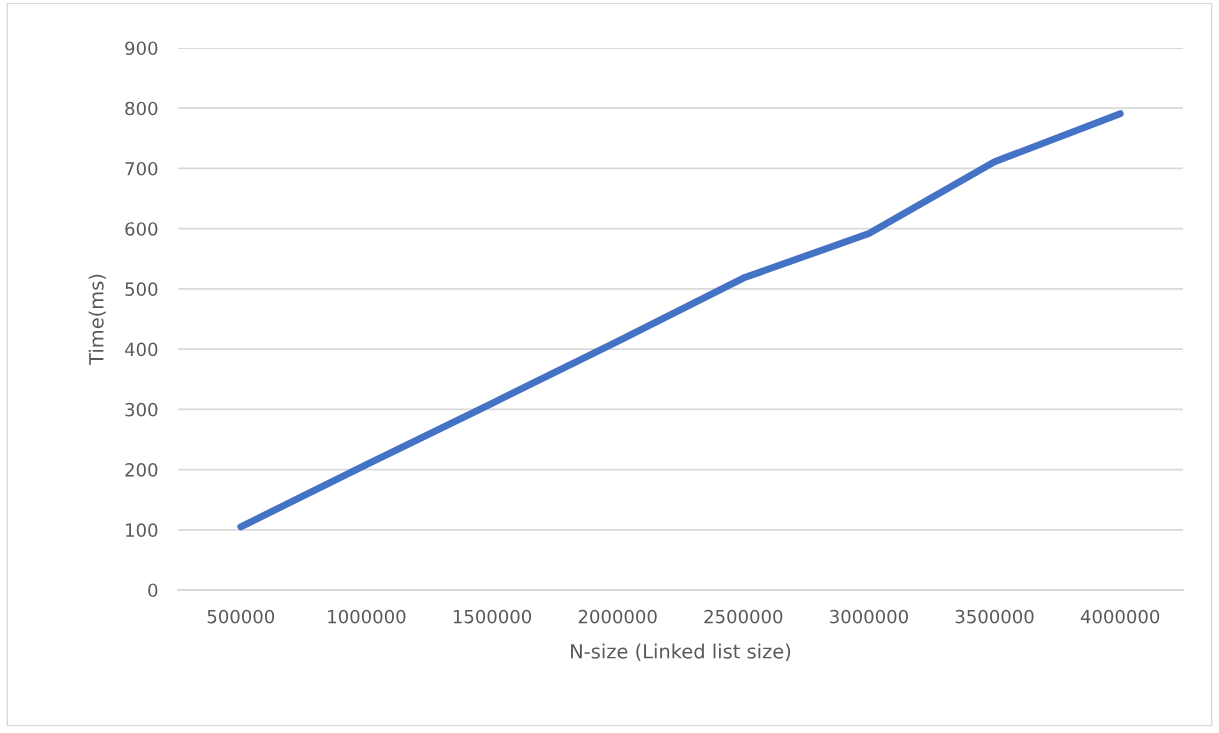 This screenshot has height=733, width=1219. I want to click on x-tick-label: 2500000, so click(743, 616).